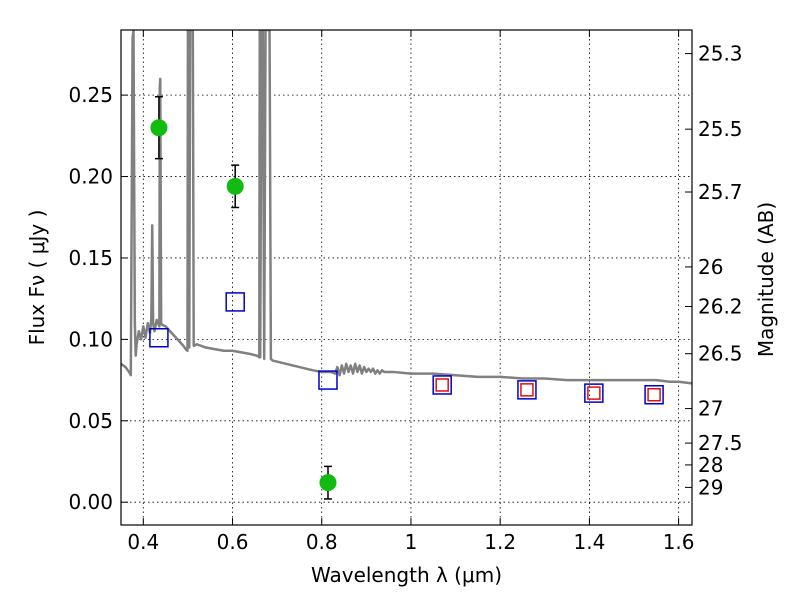 This screenshot has height=604, width=800. What do you see at coordinates (710, 409) in the screenshot?
I see `y2-tick-label: 27` at bounding box center [710, 409].